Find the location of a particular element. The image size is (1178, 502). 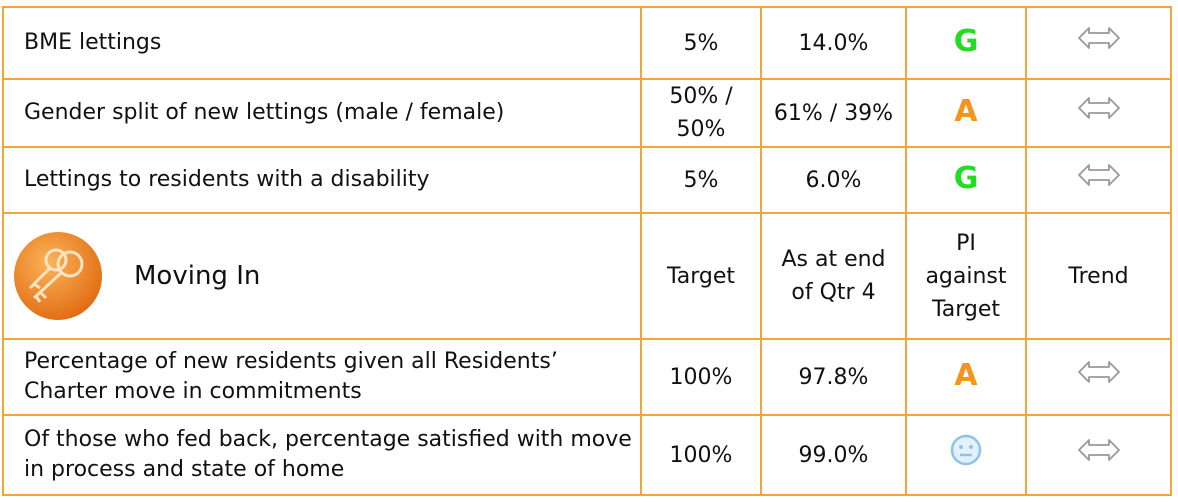

table-row: BME lettings 5% 14.0% G is located at coordinates (587, 43).